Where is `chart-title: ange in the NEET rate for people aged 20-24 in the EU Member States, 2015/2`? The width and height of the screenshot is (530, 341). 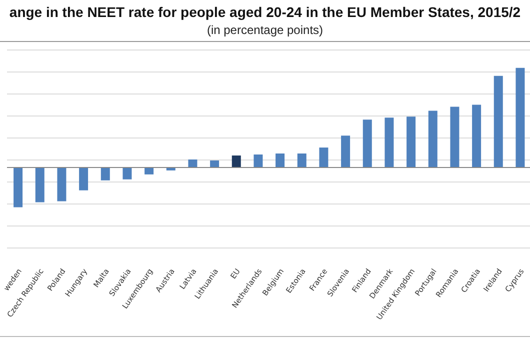 chart-title: ange in the NEET rate for people aged 20-24 in the EU Member States, 2015/2 is located at coordinates (265, 12).